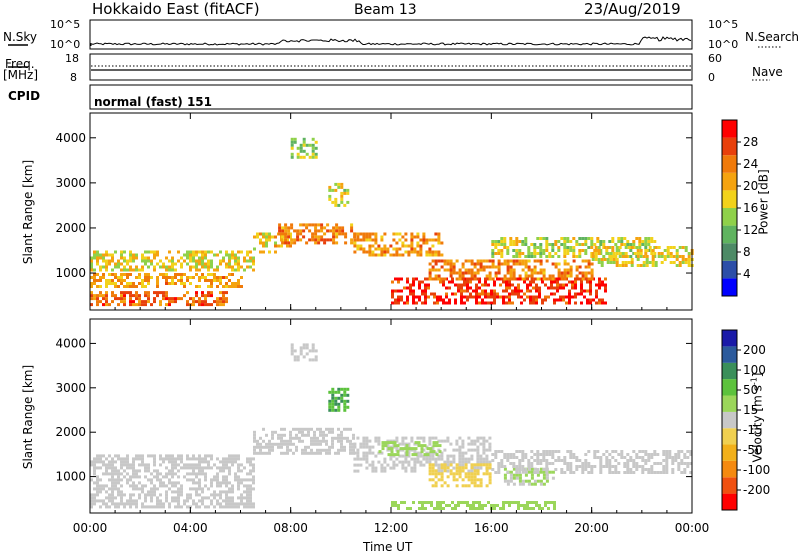 The height and width of the screenshot is (554, 800). I want to click on velocity-colorbar-frame, so click(729, 420).